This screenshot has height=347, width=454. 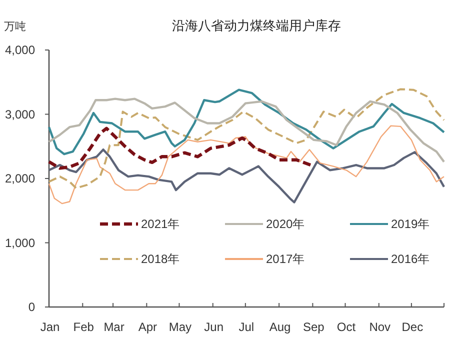 I want to click on x-tick-label: May, so click(x=180, y=327).